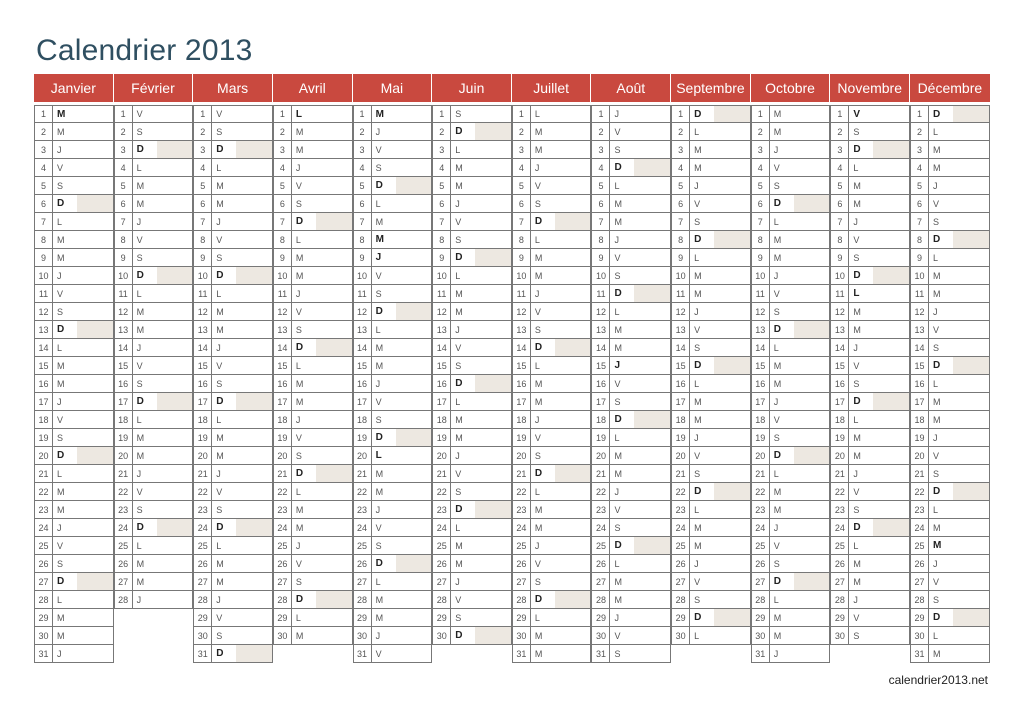  Describe the element at coordinates (681, 167) in the screenshot. I see `day-number: 4` at that location.